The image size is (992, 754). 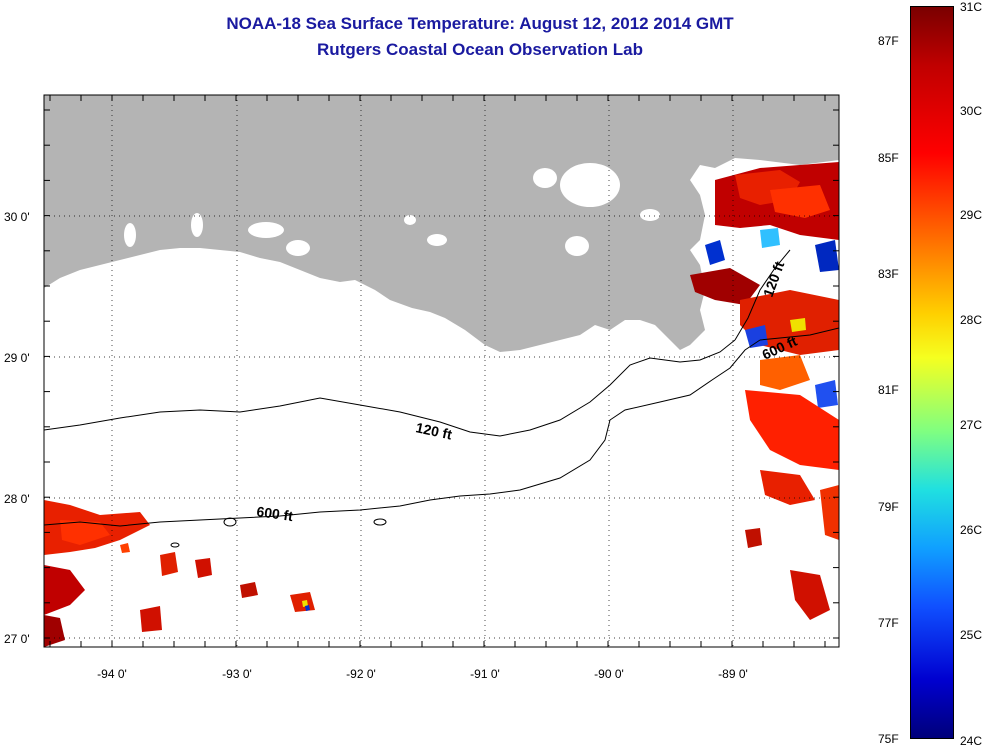 I want to click on colorbar-label-31c: 31C, so click(x=971, y=7).